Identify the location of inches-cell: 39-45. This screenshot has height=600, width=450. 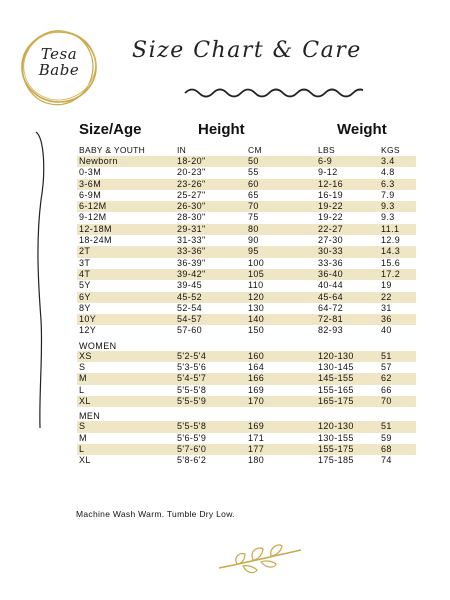
(190, 285).